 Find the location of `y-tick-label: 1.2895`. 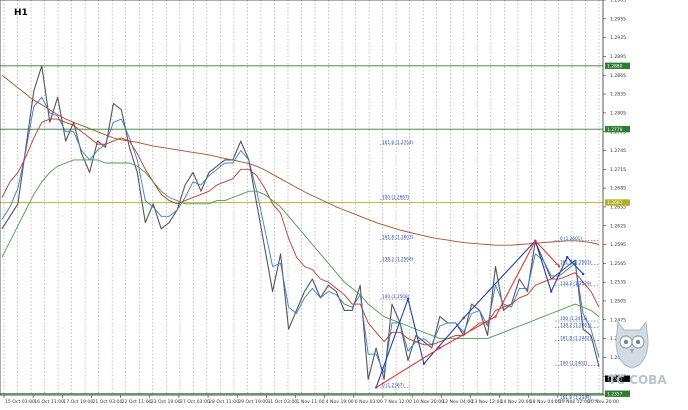

y-tick-label: 1.2895 is located at coordinates (618, 57).